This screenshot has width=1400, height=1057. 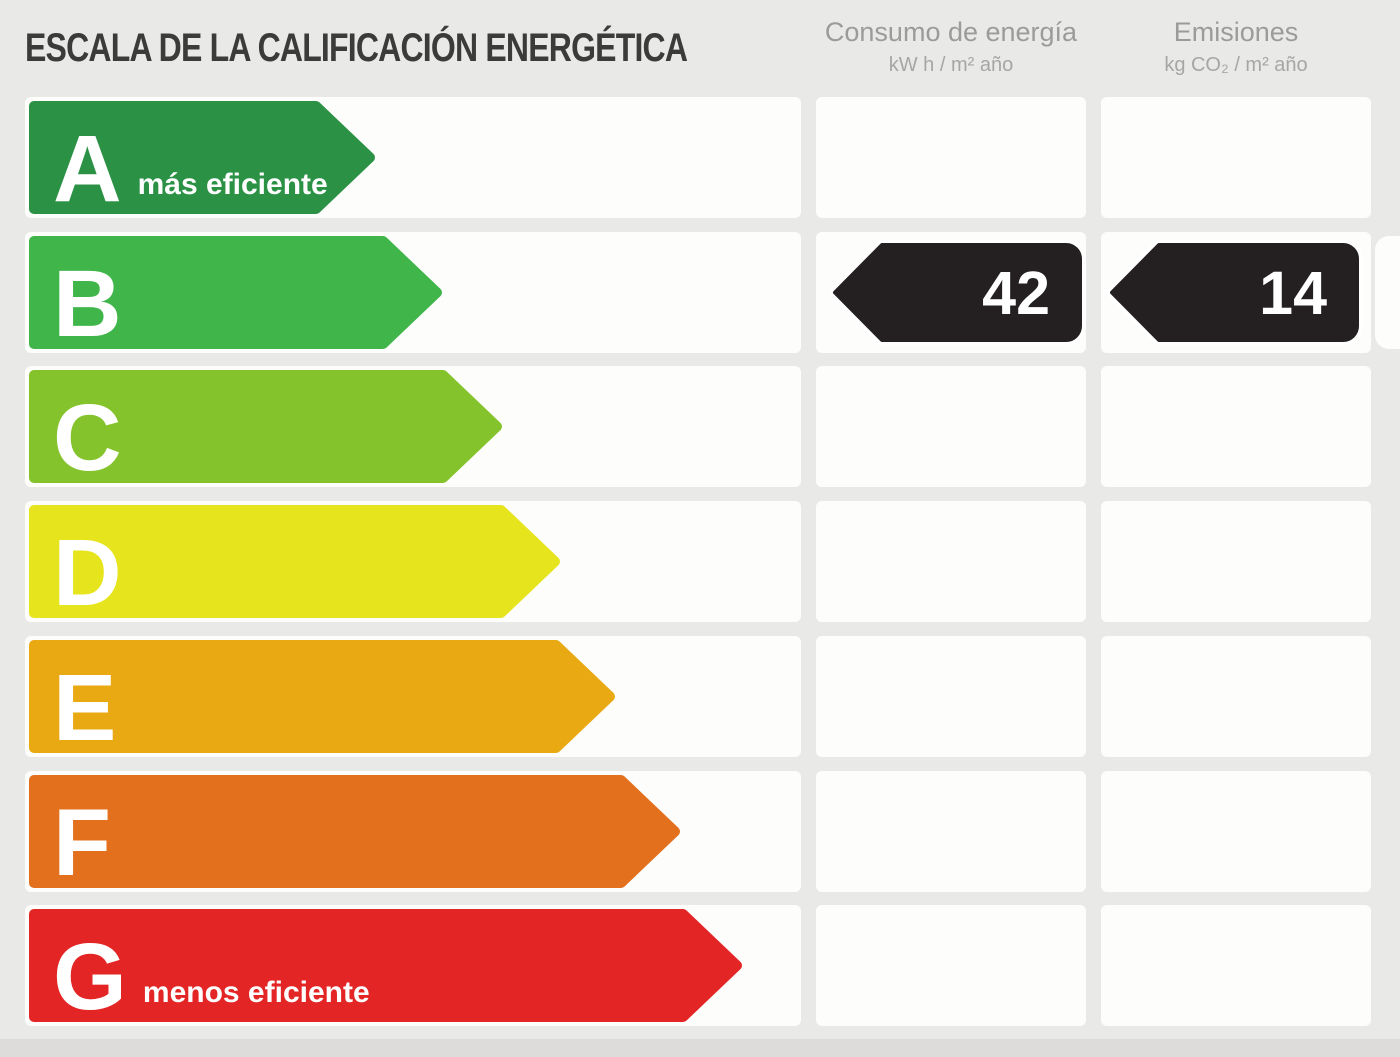 What do you see at coordinates (951, 696) in the screenshot?
I see `consumption-cell-E` at bounding box center [951, 696].